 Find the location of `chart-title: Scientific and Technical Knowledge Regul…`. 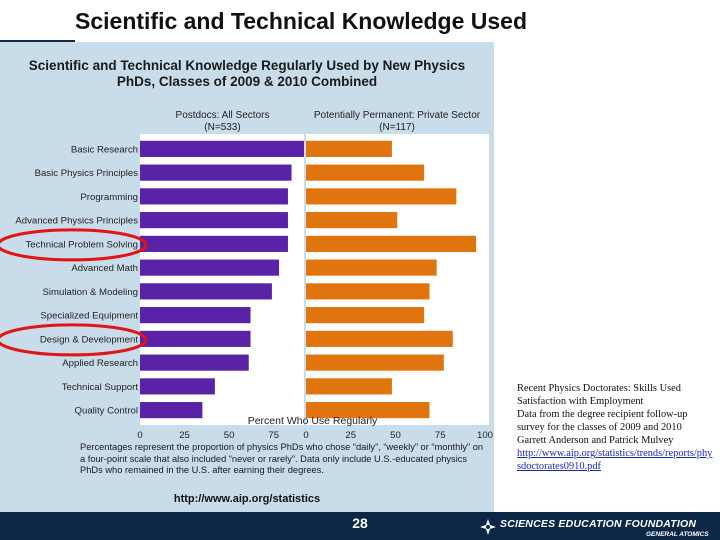

chart-title: Scientific and Technical Knowledge Regul… is located at coordinates (247, 74).